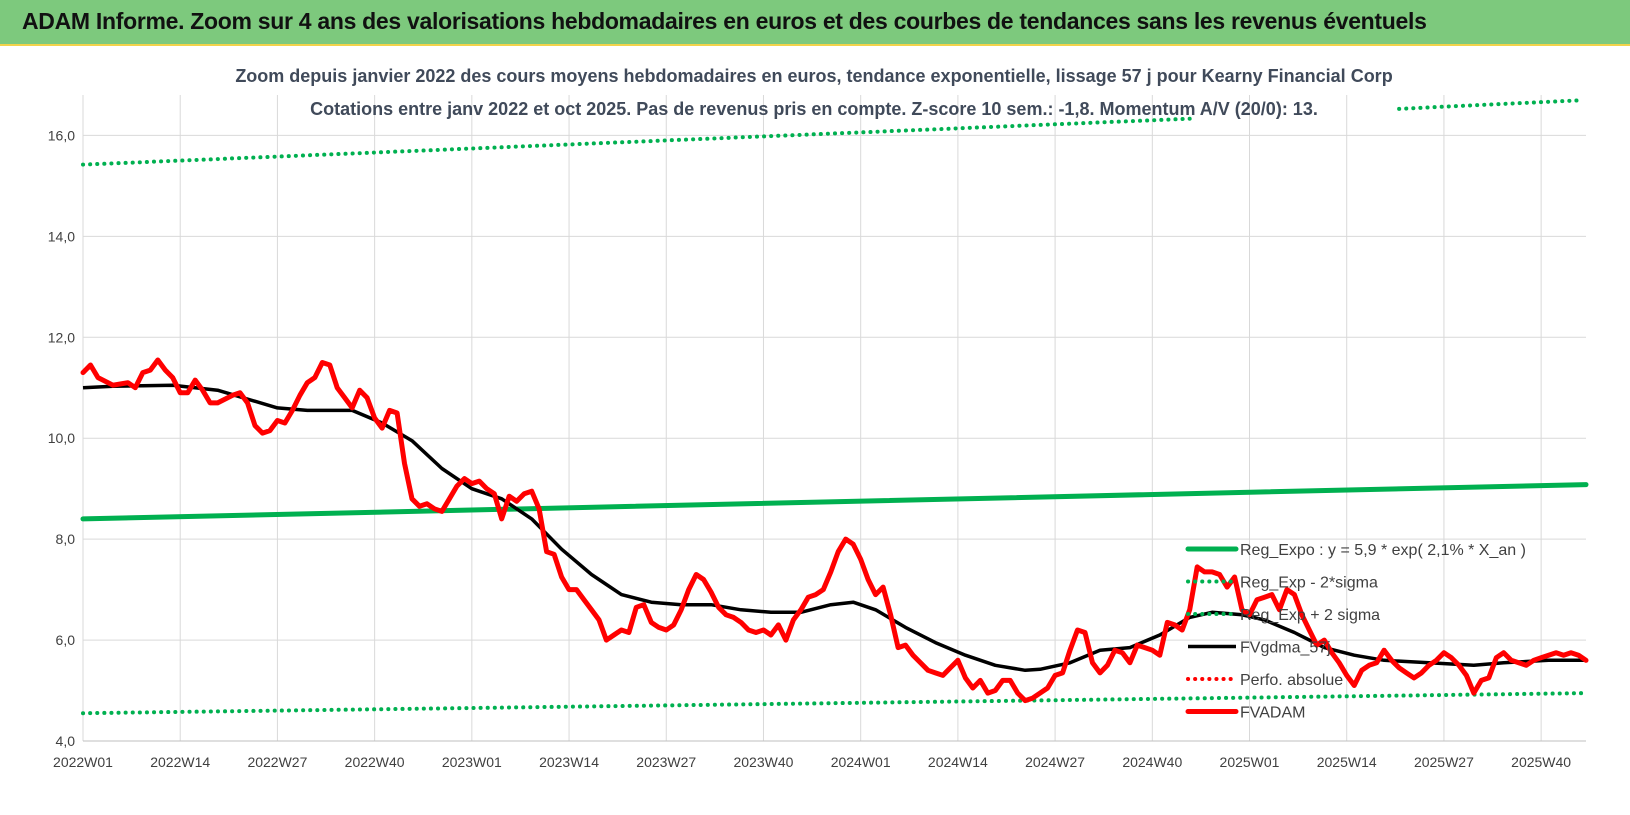 The width and height of the screenshot is (1630, 815). I want to click on legend-label-4: Perfo. absolue, so click(1291, 680).